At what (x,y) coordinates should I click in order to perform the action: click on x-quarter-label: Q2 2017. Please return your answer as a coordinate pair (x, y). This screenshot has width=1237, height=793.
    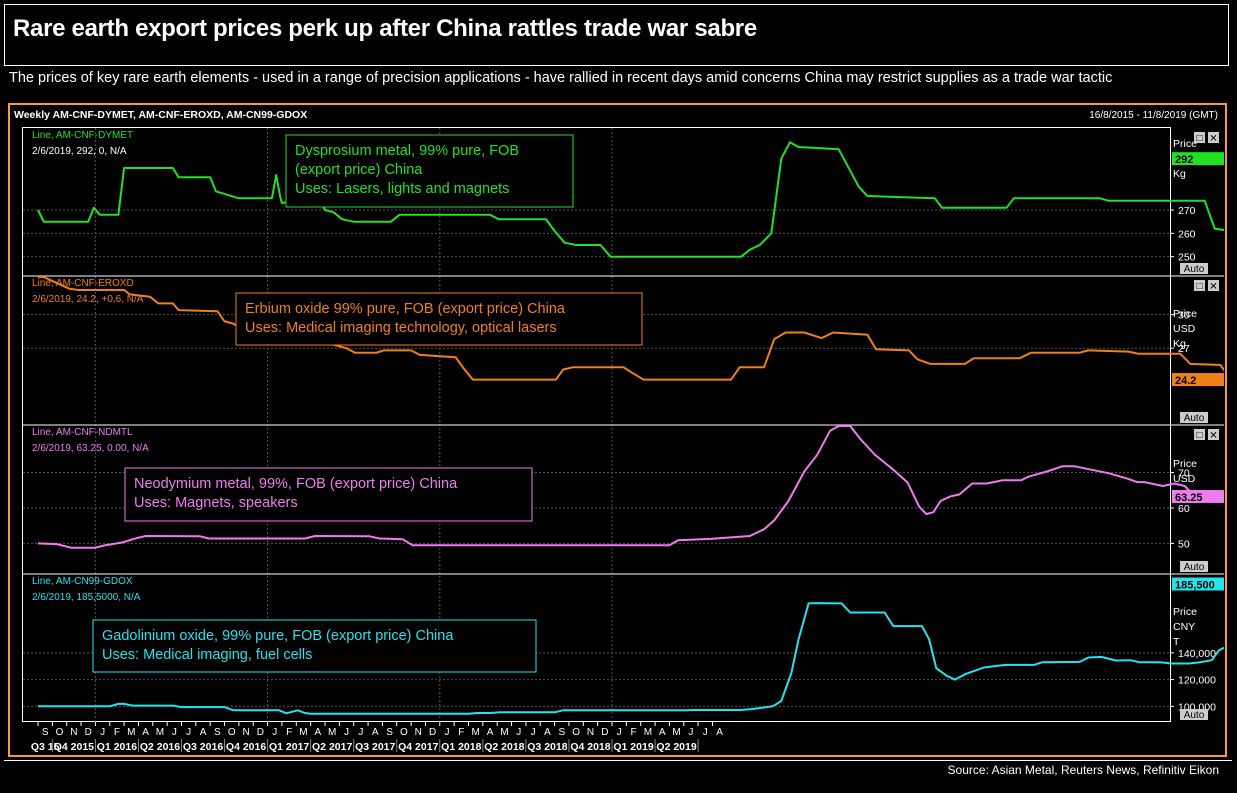
    Looking at the image, I should click on (332, 747).